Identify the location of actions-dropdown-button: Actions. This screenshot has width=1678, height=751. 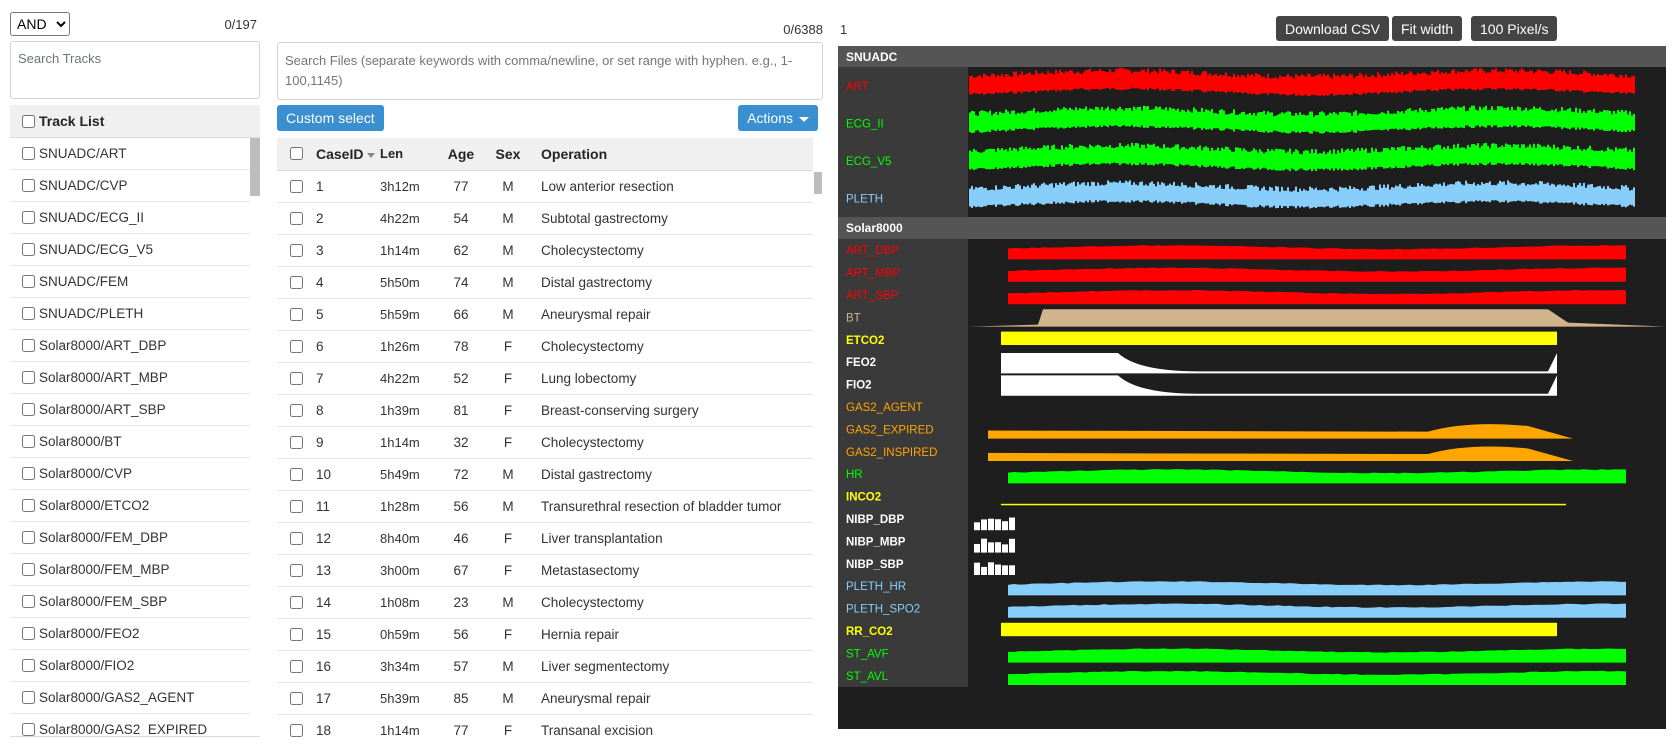
(778, 118).